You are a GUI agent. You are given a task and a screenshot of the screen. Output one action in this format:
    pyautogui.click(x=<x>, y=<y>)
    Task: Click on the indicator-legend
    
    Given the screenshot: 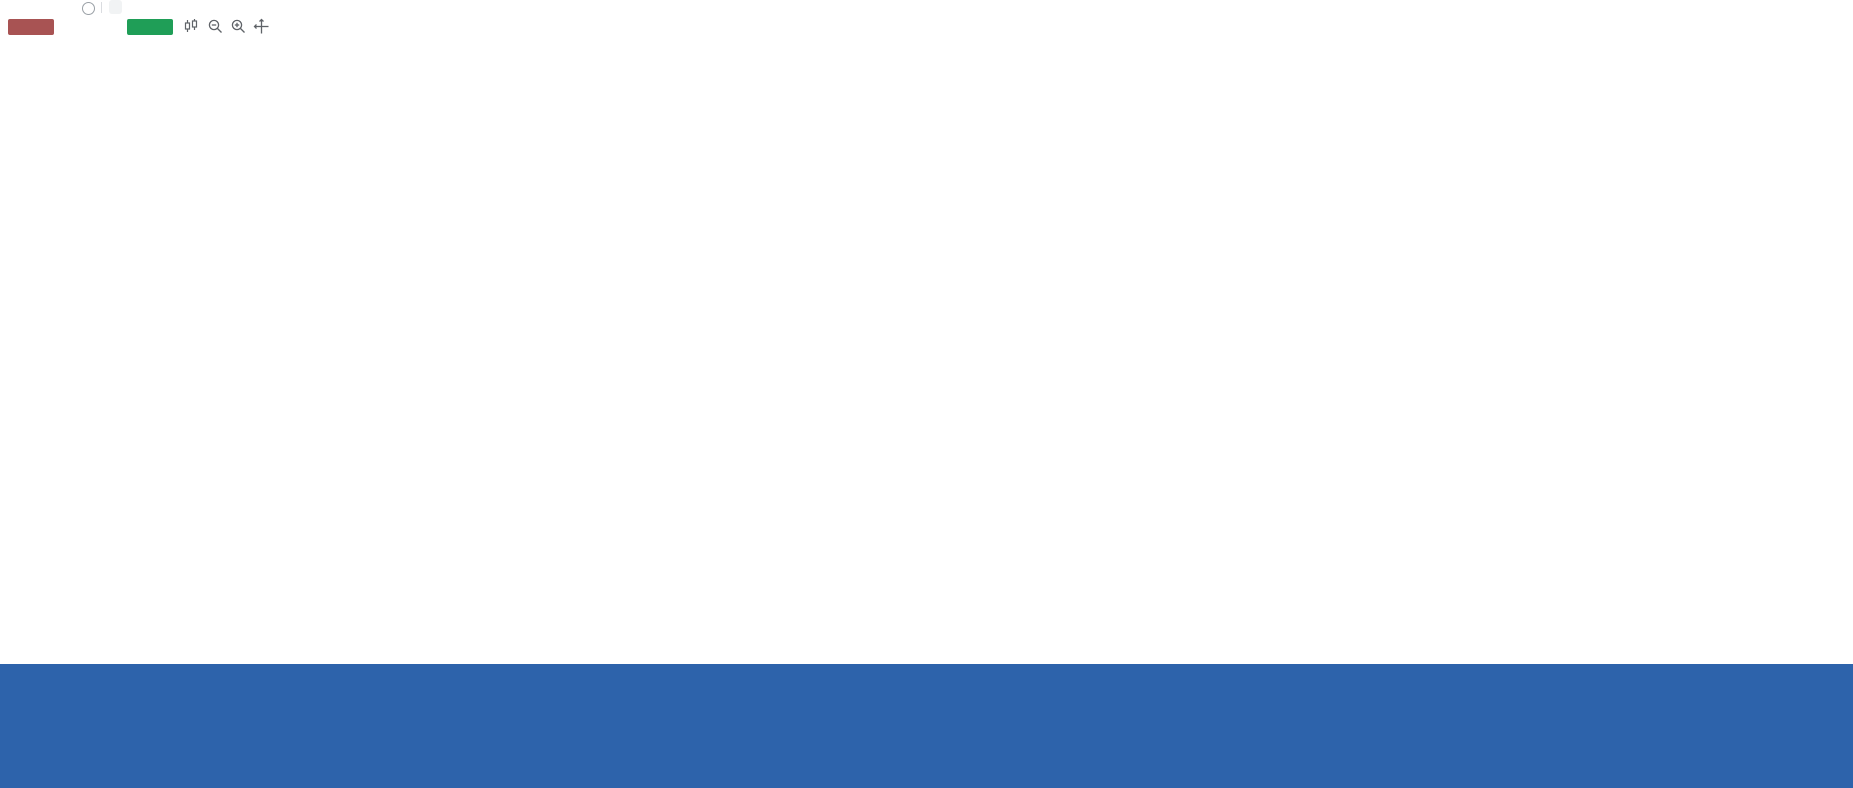 What is the action you would take?
    pyautogui.click(x=15, y=475)
    